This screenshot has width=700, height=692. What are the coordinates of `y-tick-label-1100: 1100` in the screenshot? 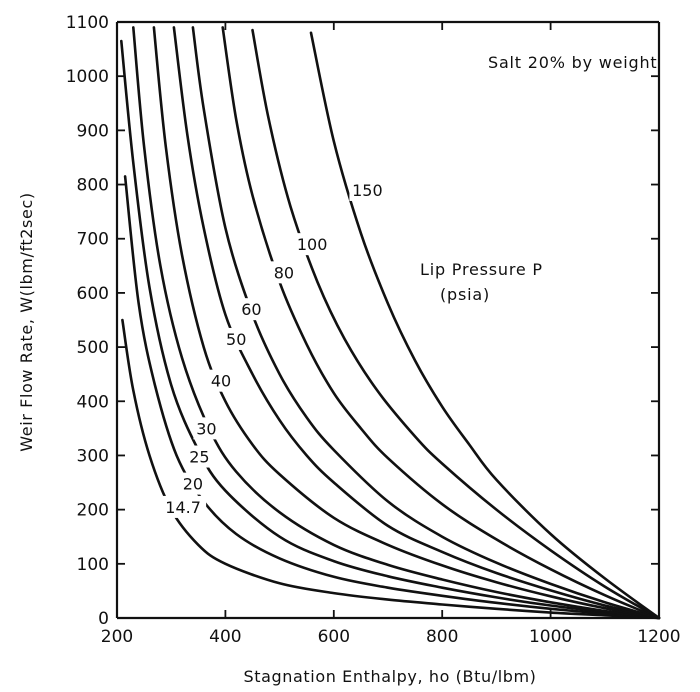 It's located at (87, 23).